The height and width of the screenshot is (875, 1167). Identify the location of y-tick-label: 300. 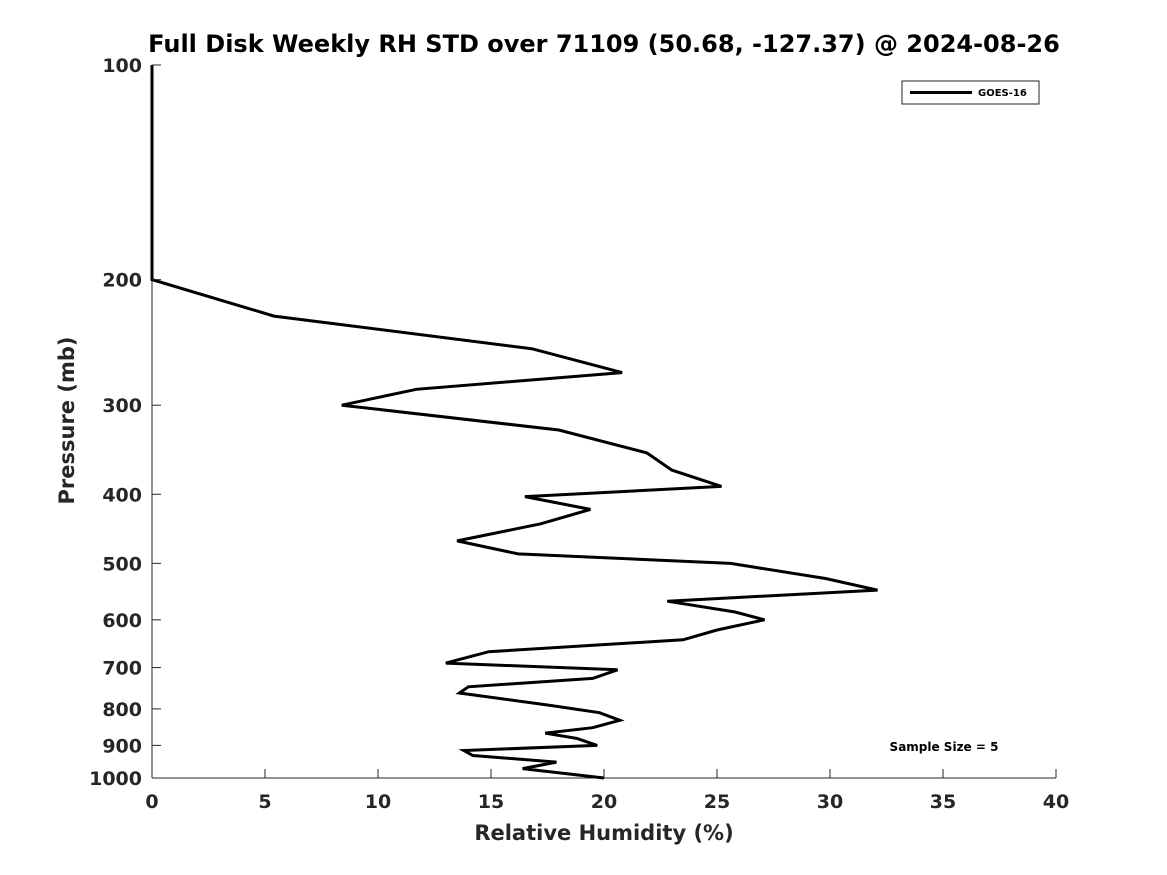
(122, 406).